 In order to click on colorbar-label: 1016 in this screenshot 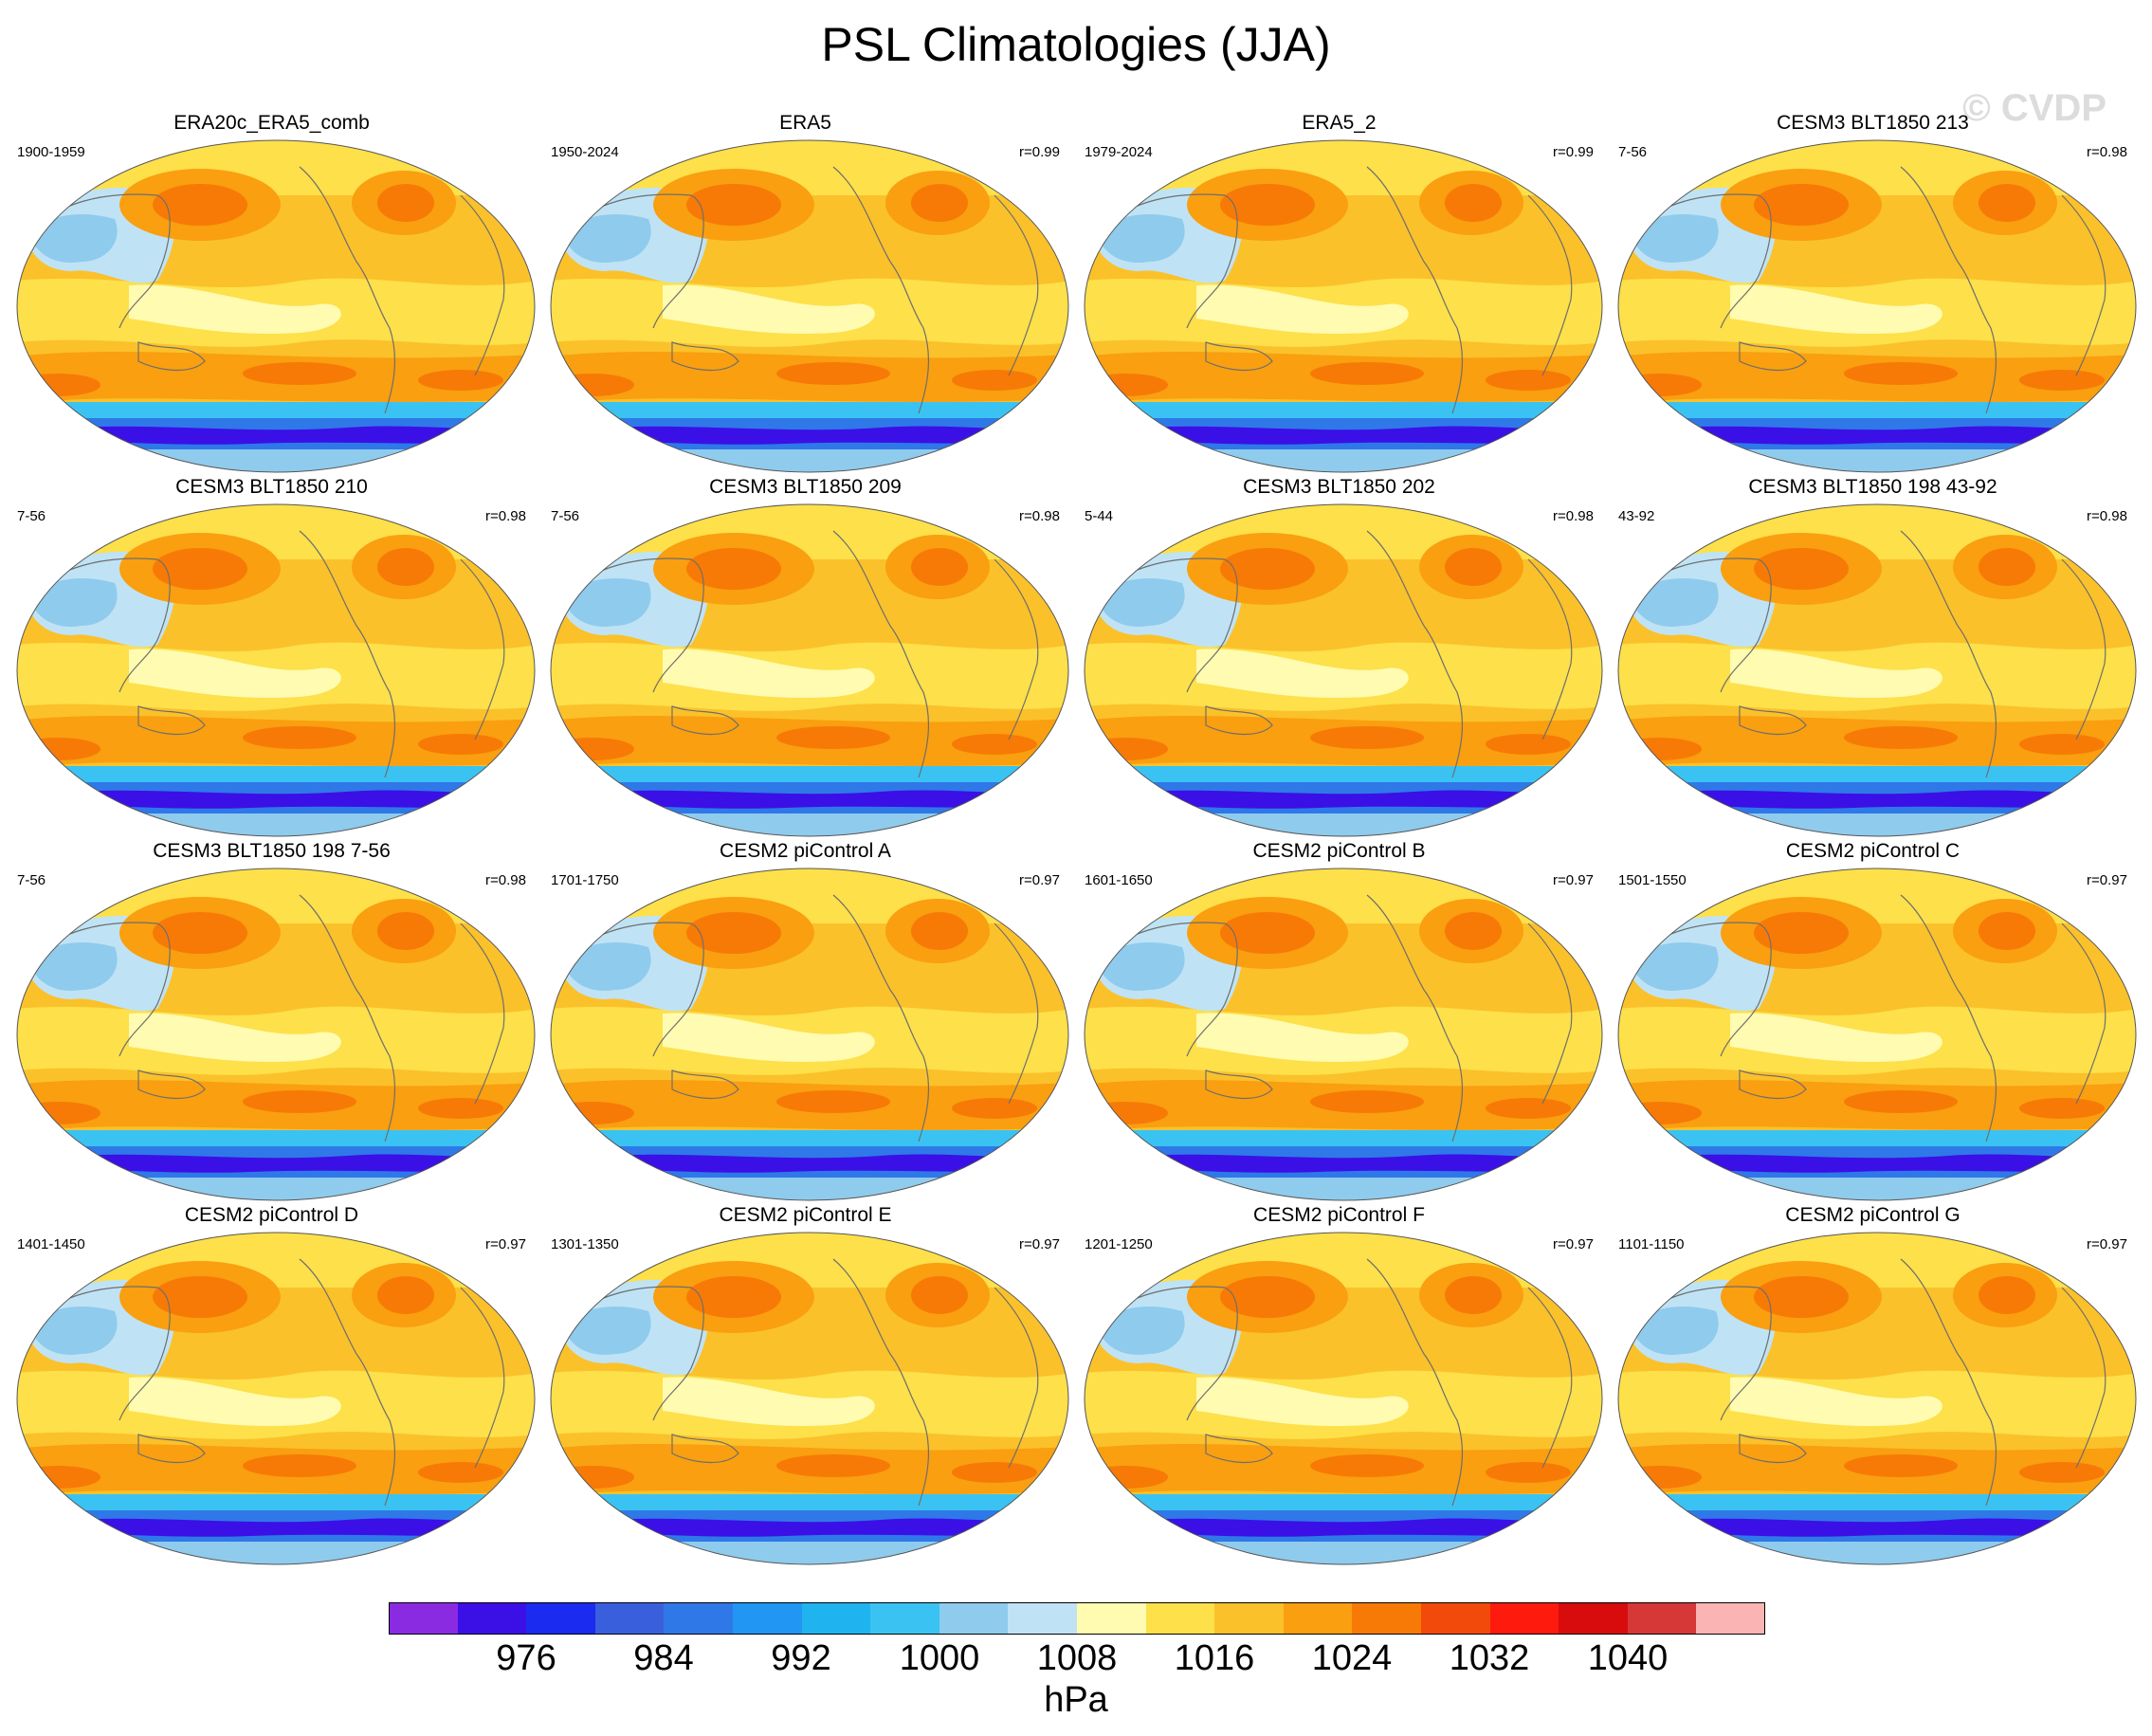, I will do `click(1214, 1658)`.